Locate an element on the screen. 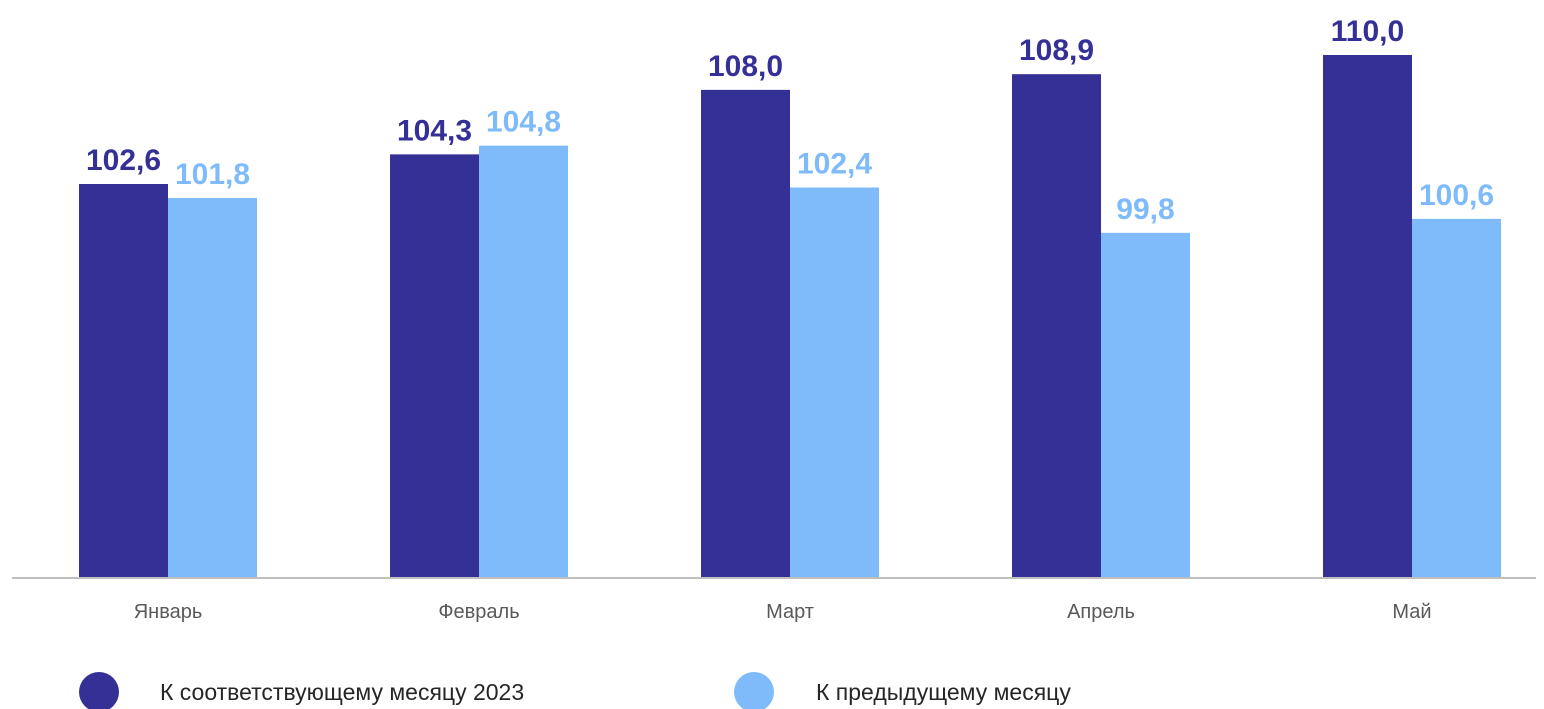 This screenshot has width=1544, height=709. bar-series-1-апрель is located at coordinates (1056, 326).